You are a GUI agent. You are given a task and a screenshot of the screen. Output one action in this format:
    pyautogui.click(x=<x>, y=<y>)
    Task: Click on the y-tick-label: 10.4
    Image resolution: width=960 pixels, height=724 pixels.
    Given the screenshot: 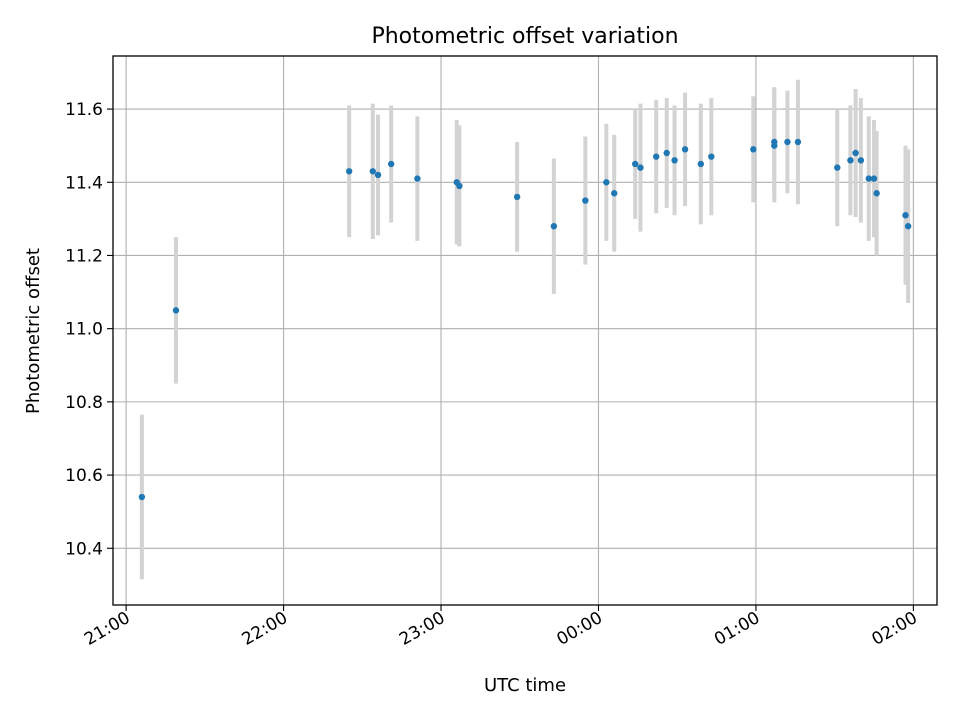 What is the action you would take?
    pyautogui.click(x=84, y=549)
    